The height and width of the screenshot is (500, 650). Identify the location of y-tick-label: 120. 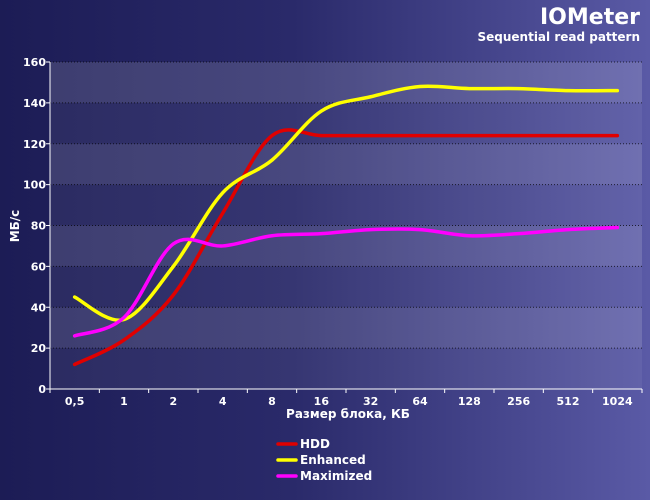
(34, 144).